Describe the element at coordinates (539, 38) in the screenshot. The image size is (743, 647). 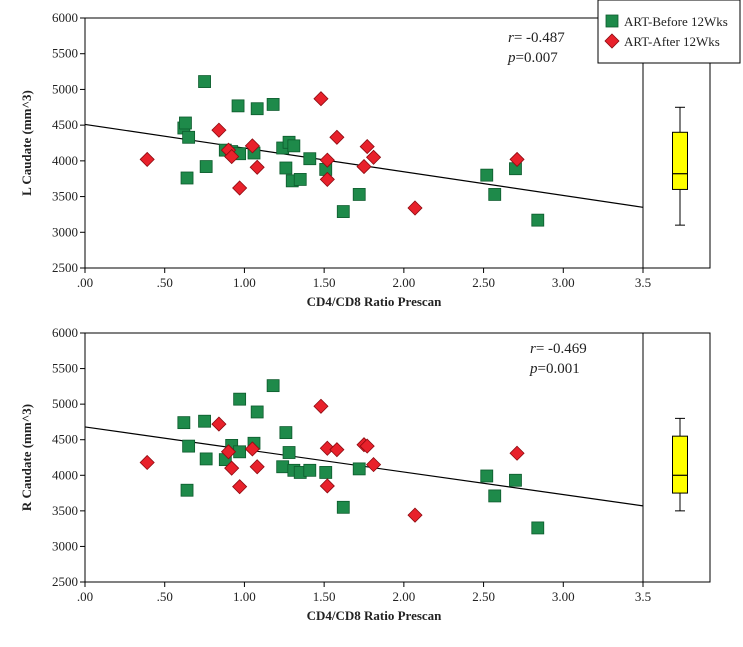
I see `stat-r-value: = -0.487` at that location.